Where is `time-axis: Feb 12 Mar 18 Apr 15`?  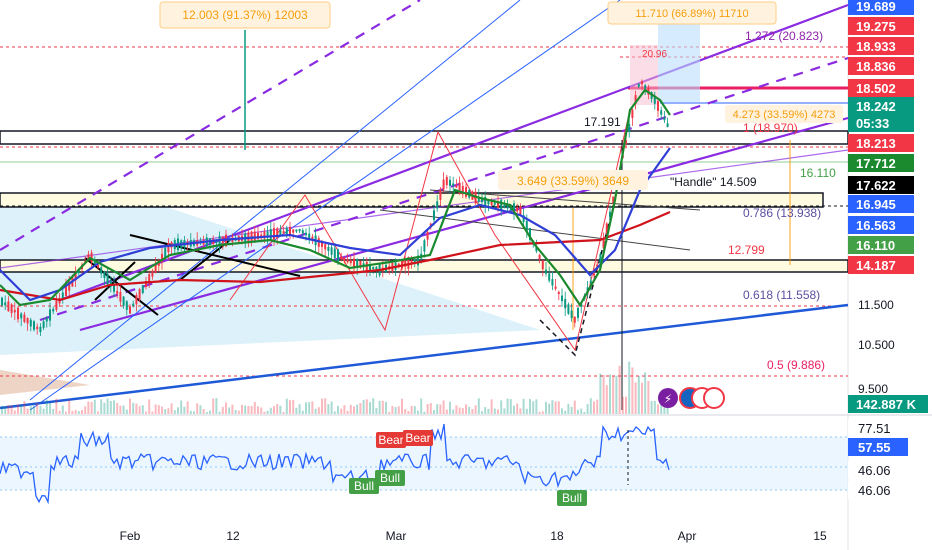
time-axis: Feb 12 Mar 18 Apr 15 is located at coordinates (473, 536).